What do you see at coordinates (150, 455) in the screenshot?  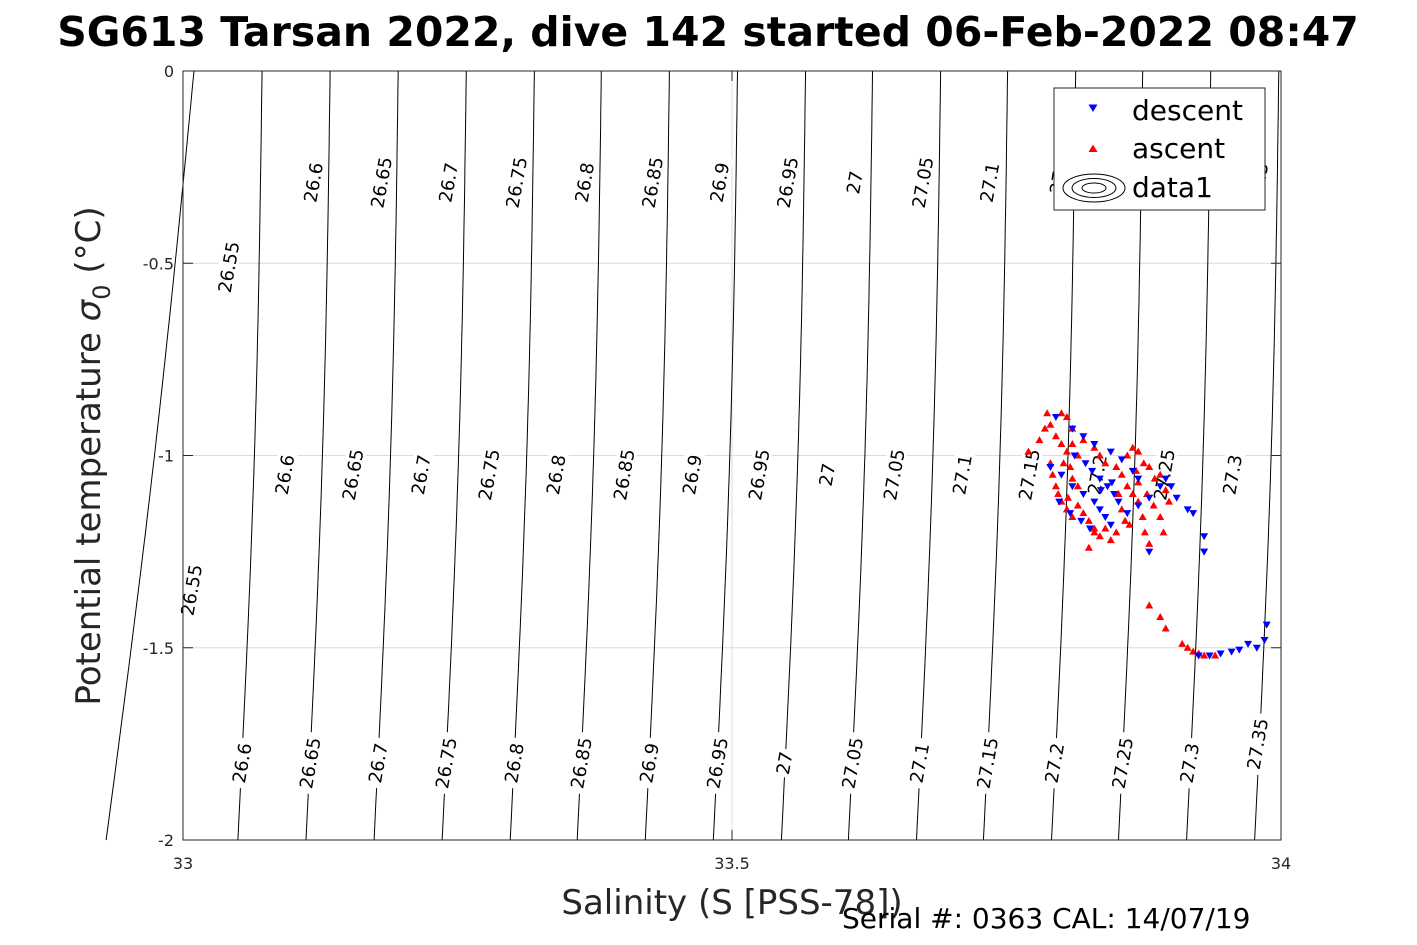 I see `density-contour-26.55` at bounding box center [150, 455].